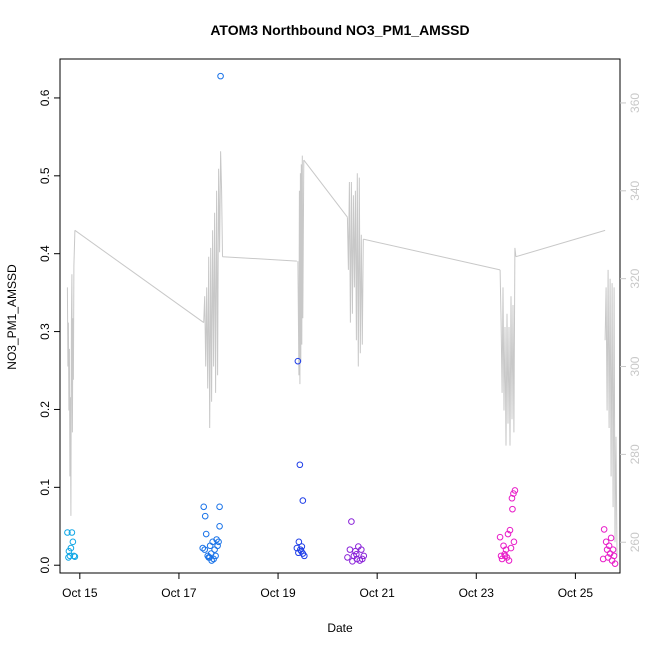  Describe the element at coordinates (45, 175) in the screenshot. I see `y-tick-label: 0.5` at that location.